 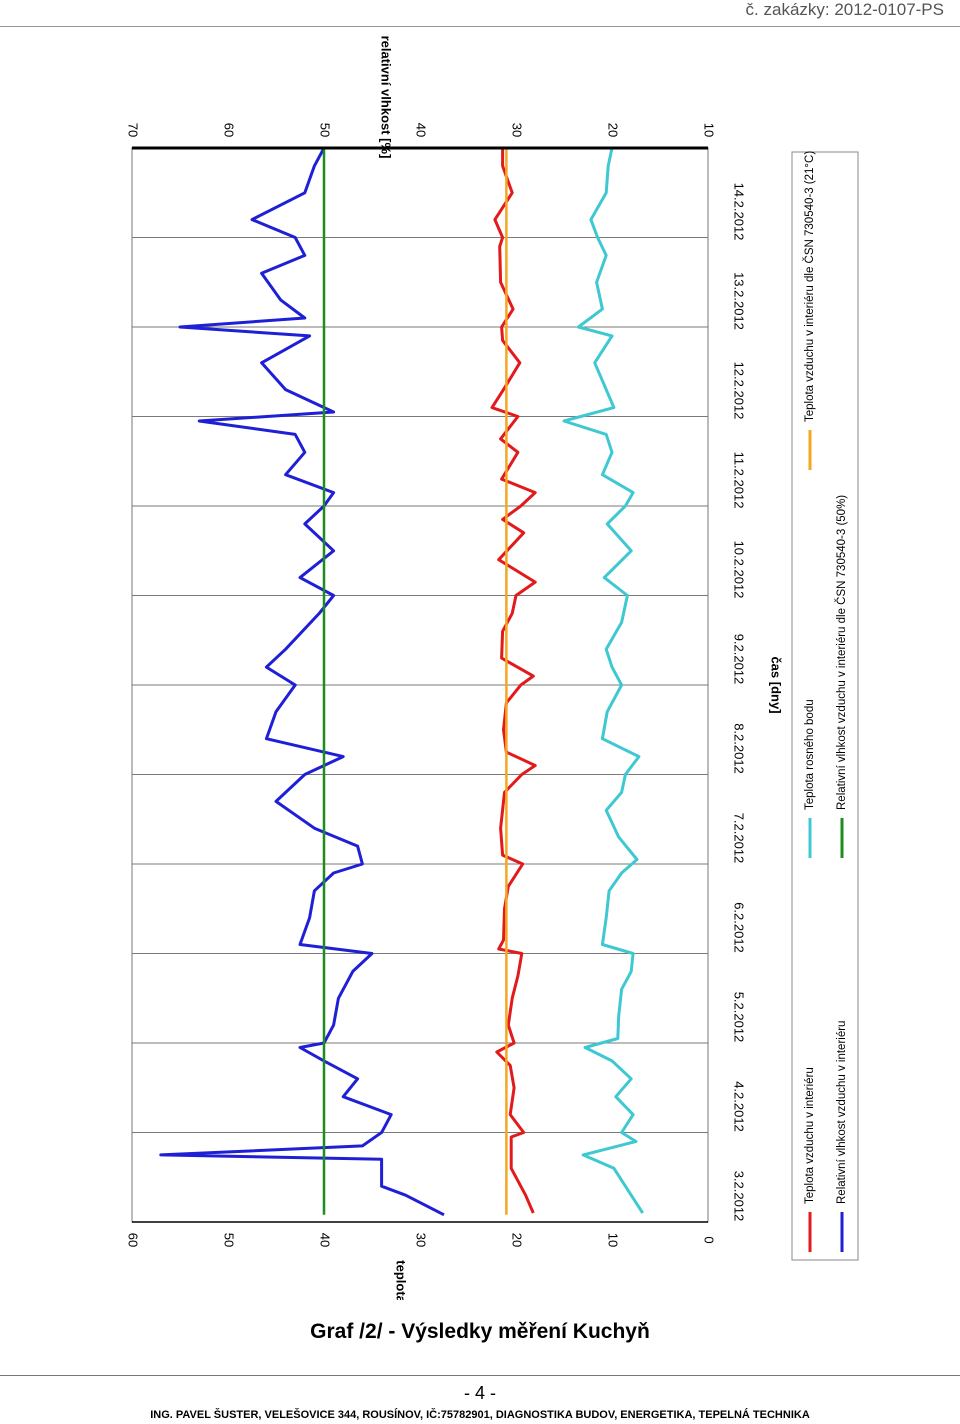 What do you see at coordinates (842, 1112) in the screenshot?
I see `legend-label-vlhkost: Relativní vlhkost vzduchu v interiéru` at bounding box center [842, 1112].